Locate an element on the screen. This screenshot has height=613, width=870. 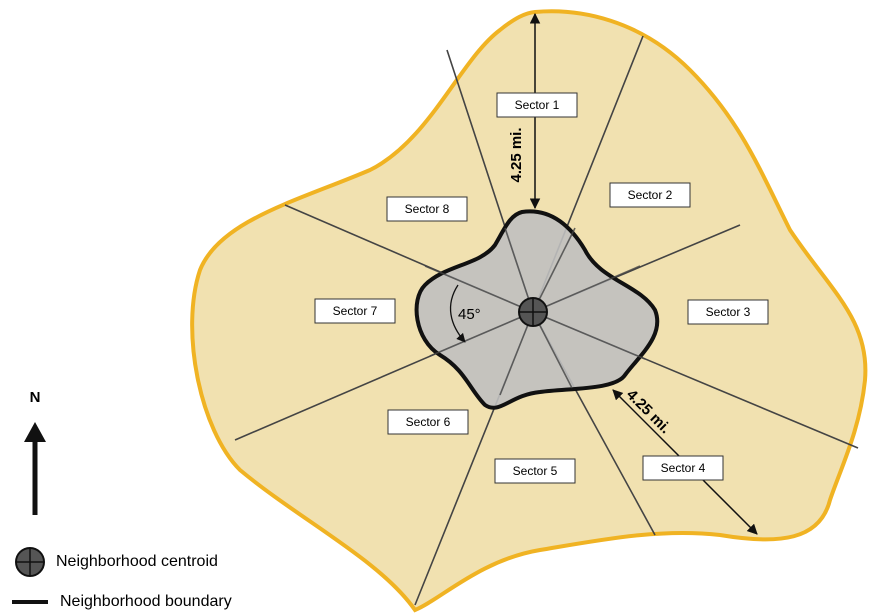
distance-label: 4.25 mi. is located at coordinates (516, 154).